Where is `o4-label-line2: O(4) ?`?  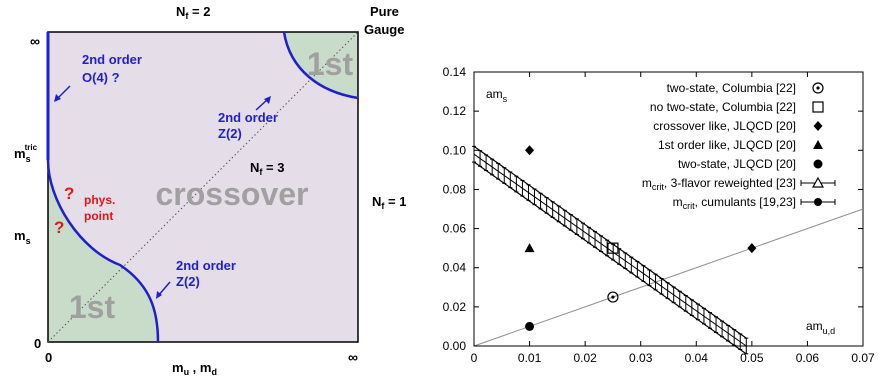
o4-label-line2: O(4) ? is located at coordinates (101, 77).